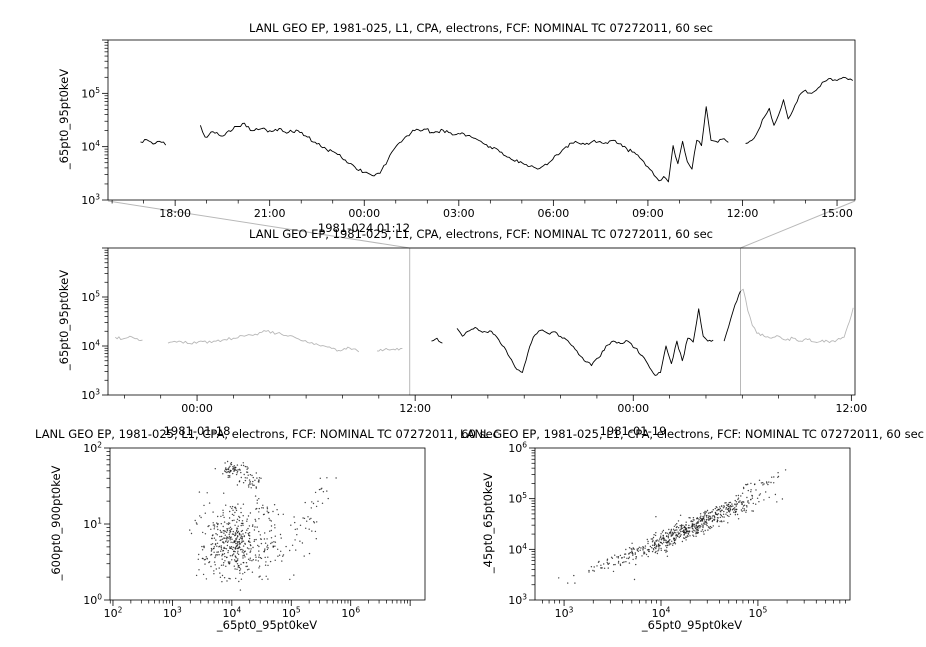  What do you see at coordinates (56, 523) in the screenshot?
I see `bottom-left-y-axis-label: _600pt0_900pt0keV` at bounding box center [56, 523].